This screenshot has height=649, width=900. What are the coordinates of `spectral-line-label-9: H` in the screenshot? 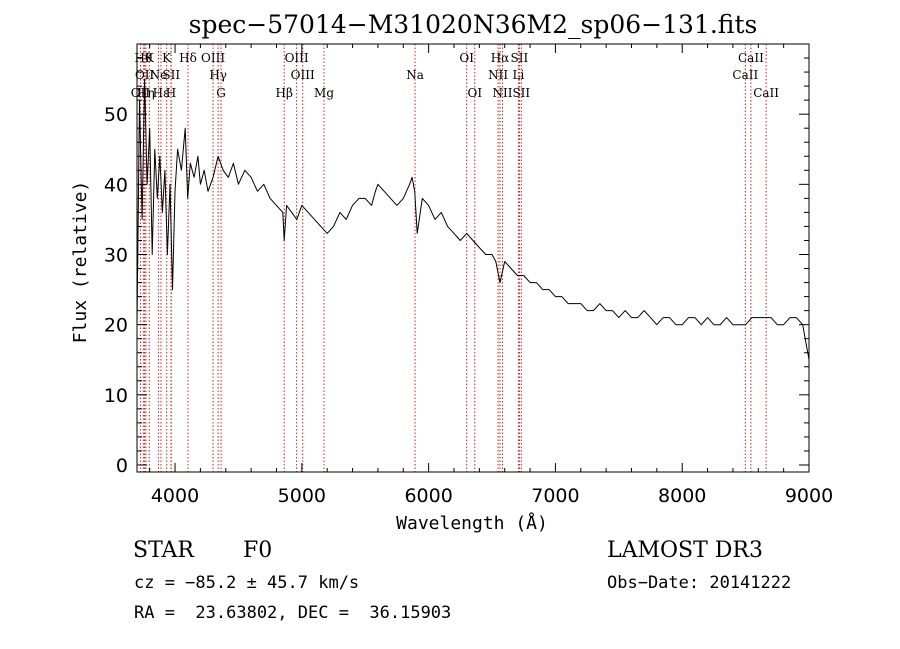 It's located at (171, 93).